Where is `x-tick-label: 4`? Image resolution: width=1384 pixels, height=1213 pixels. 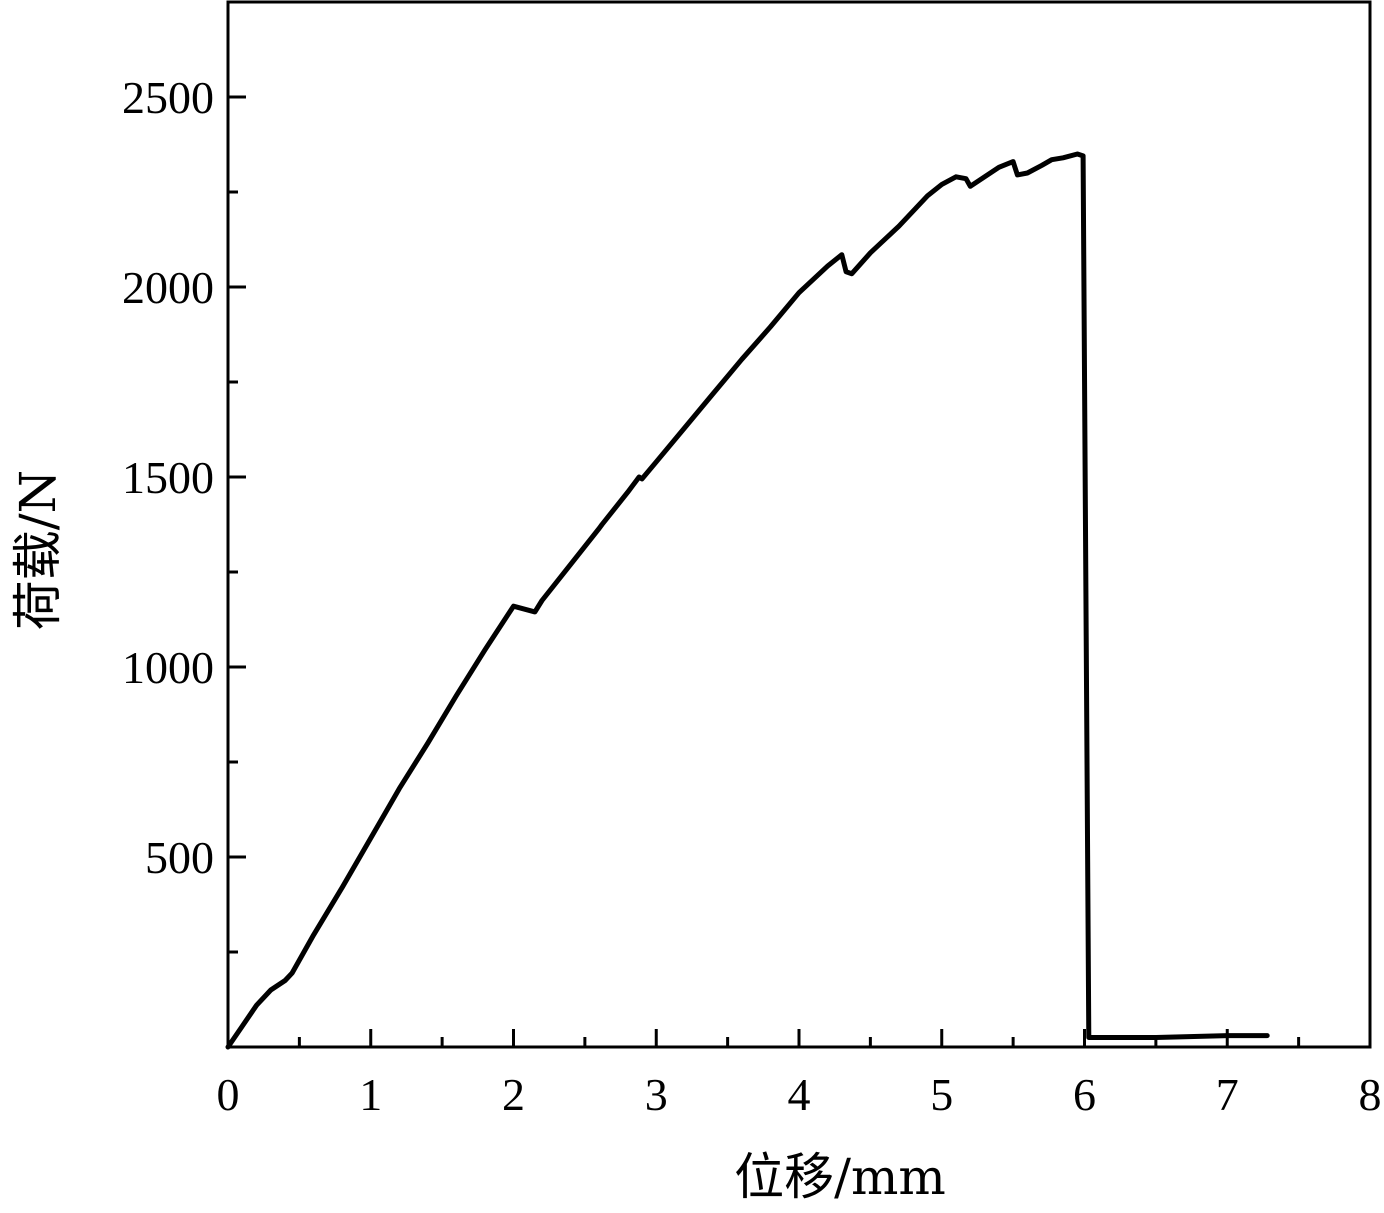 x-tick-label: 4 is located at coordinates (799, 1094).